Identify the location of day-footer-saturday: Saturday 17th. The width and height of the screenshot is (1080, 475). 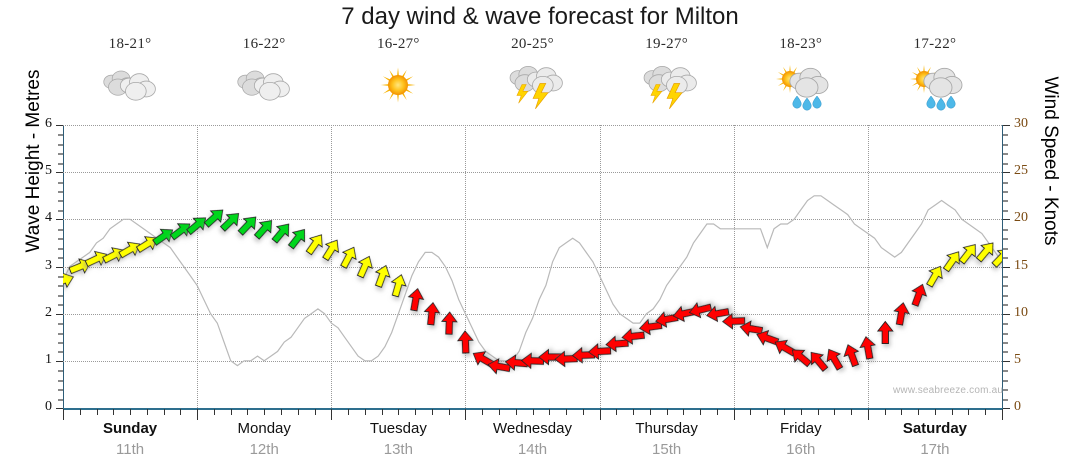
(935, 439).